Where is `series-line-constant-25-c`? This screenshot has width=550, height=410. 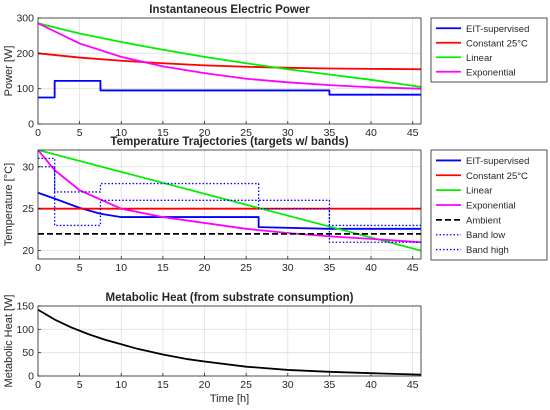
series-line-constant-25-c is located at coordinates (229, 61).